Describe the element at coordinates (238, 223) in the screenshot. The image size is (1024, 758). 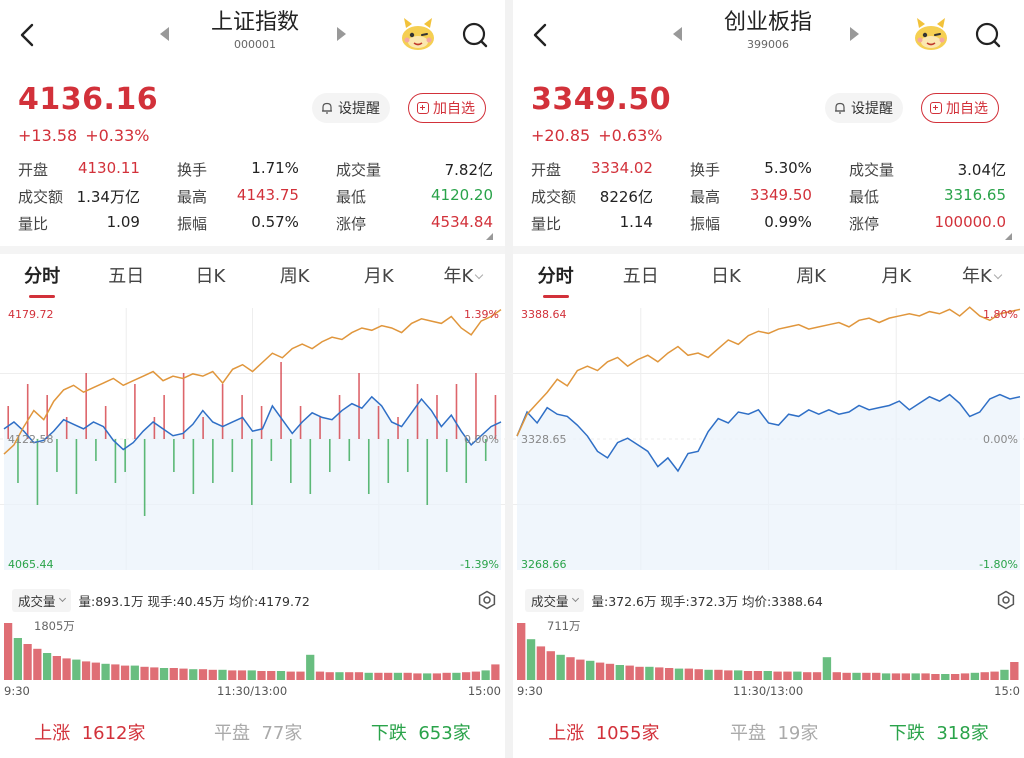
I see `stat-cell: 振幅 0.57%` at that location.